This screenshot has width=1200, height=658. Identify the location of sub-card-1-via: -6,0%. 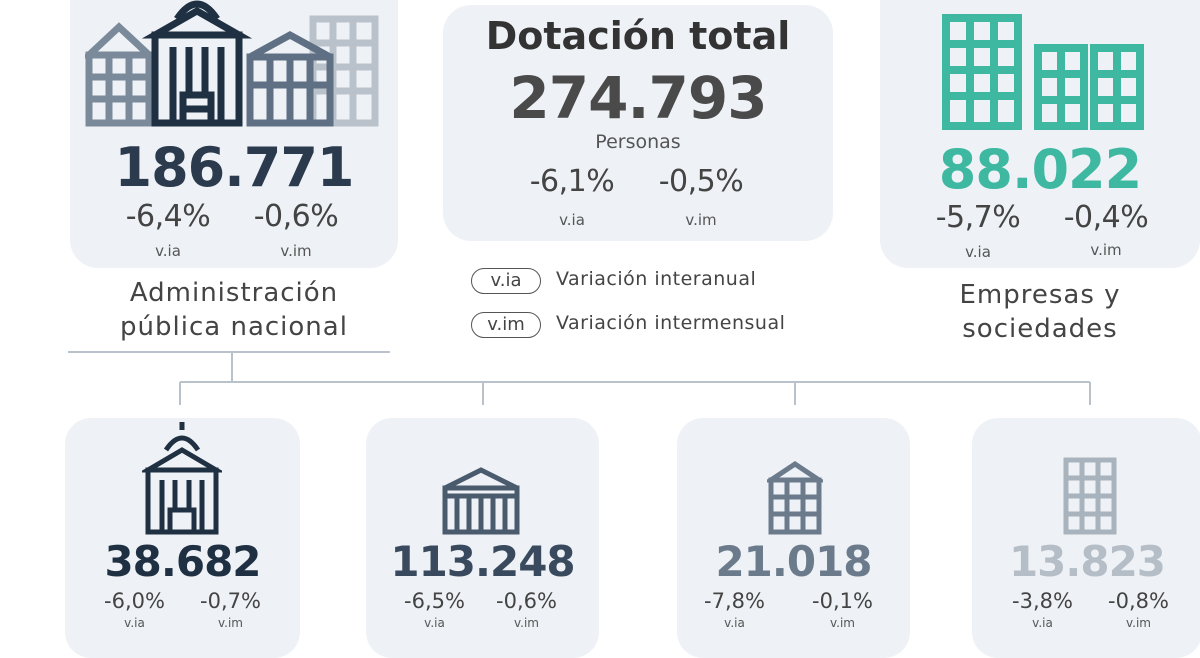
(134, 601).